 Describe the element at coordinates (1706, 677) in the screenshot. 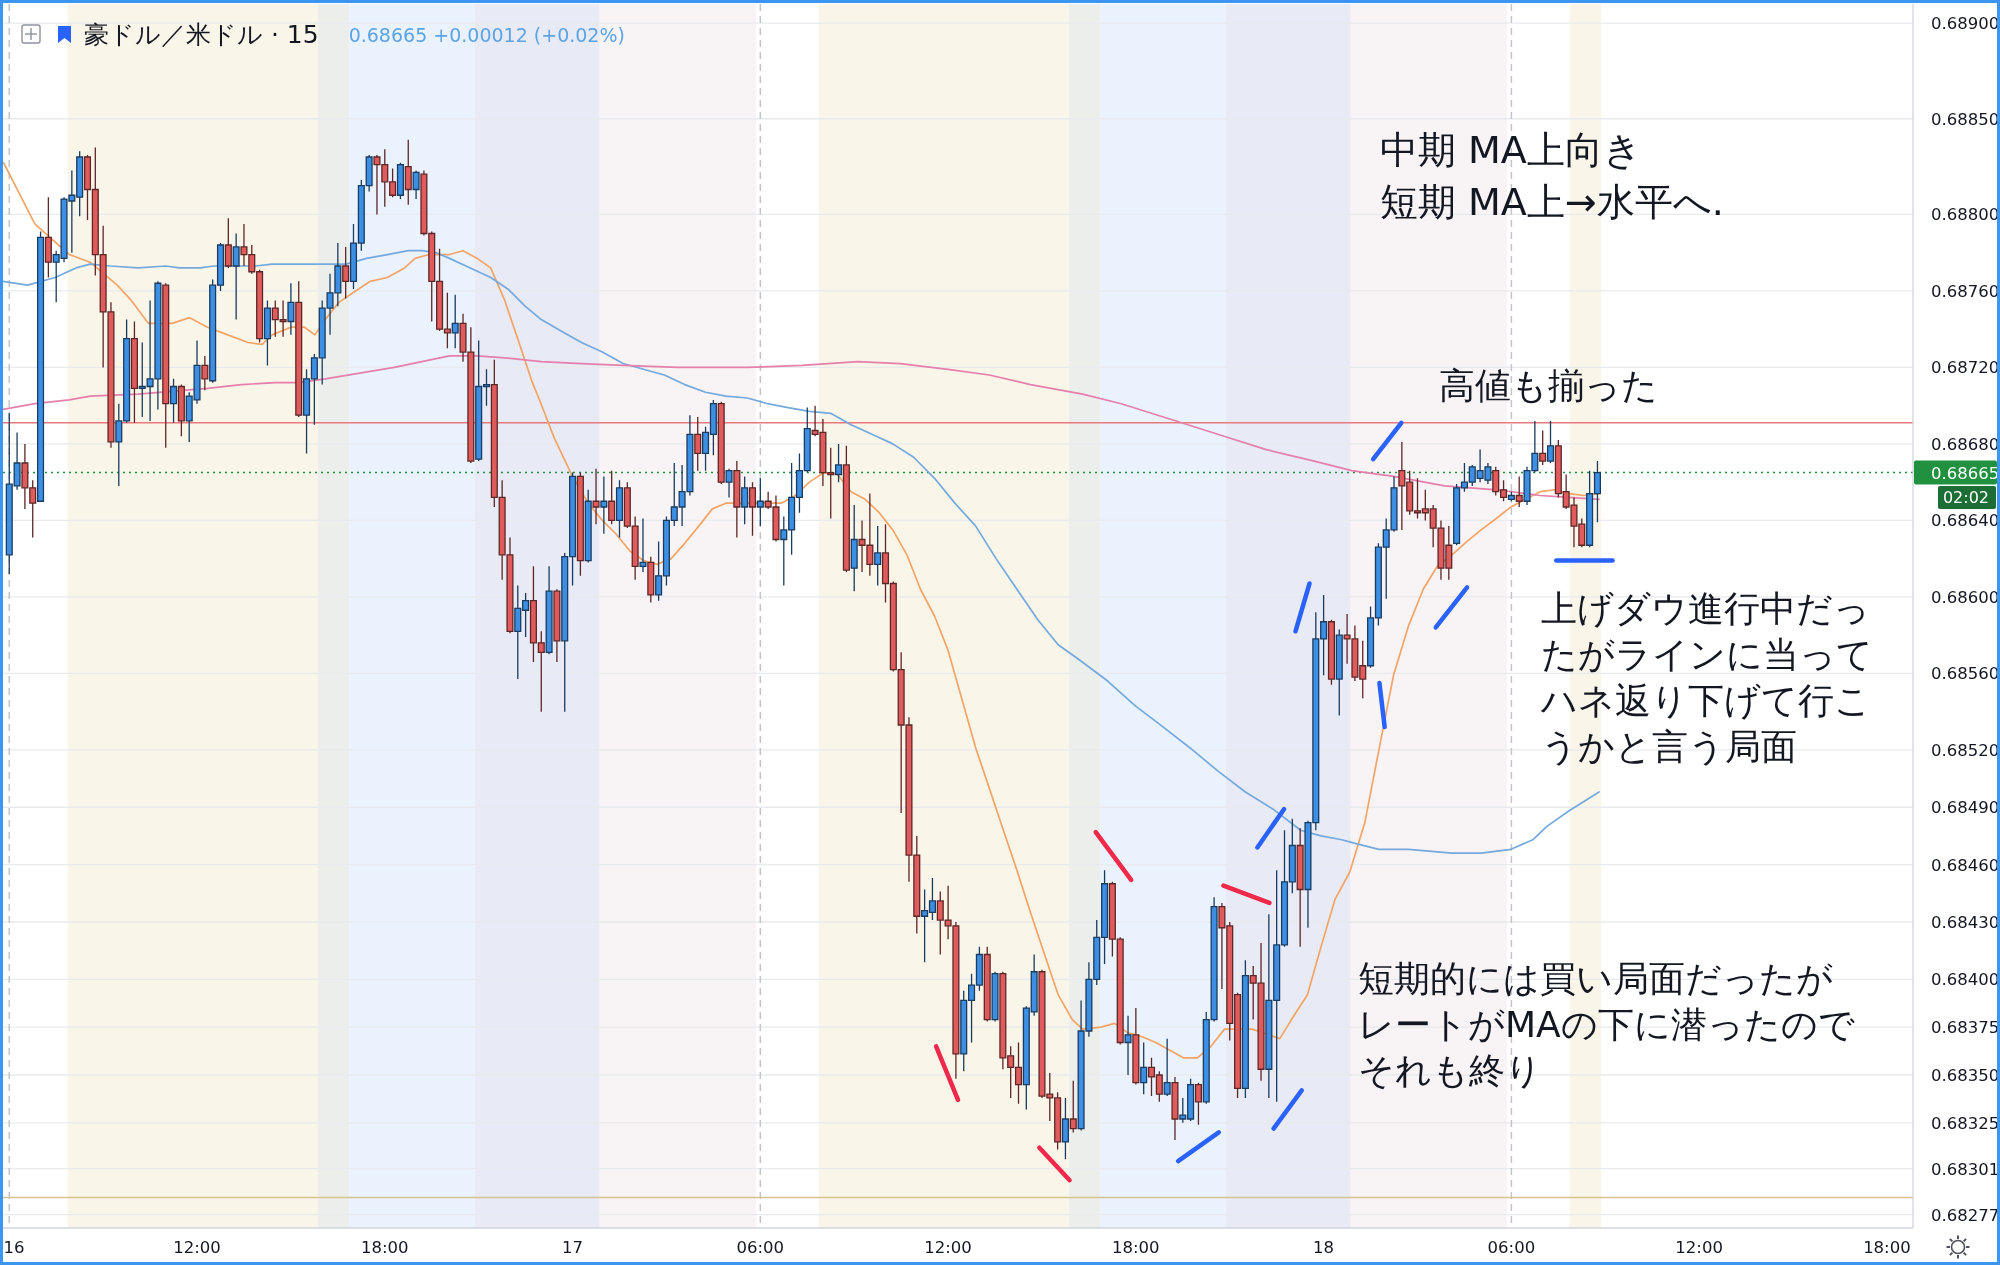

I see `annotation: 上げダウ進行中だったがラインに当ってハネ返り下げて行こうかと言う局面` at that location.